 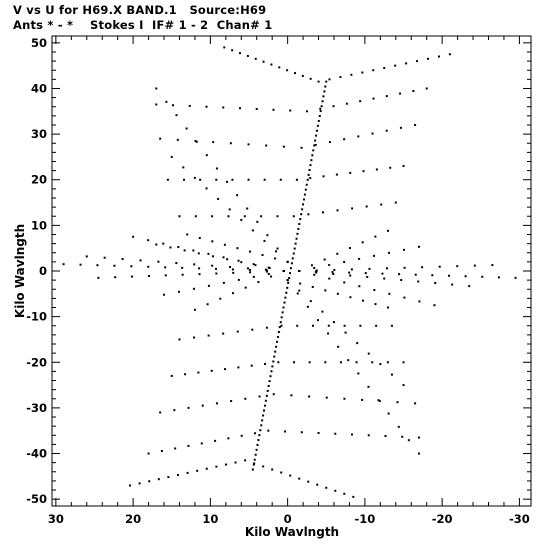 What do you see at coordinates (442, 519) in the screenshot?
I see `x-tick-label: -20` at bounding box center [442, 519].